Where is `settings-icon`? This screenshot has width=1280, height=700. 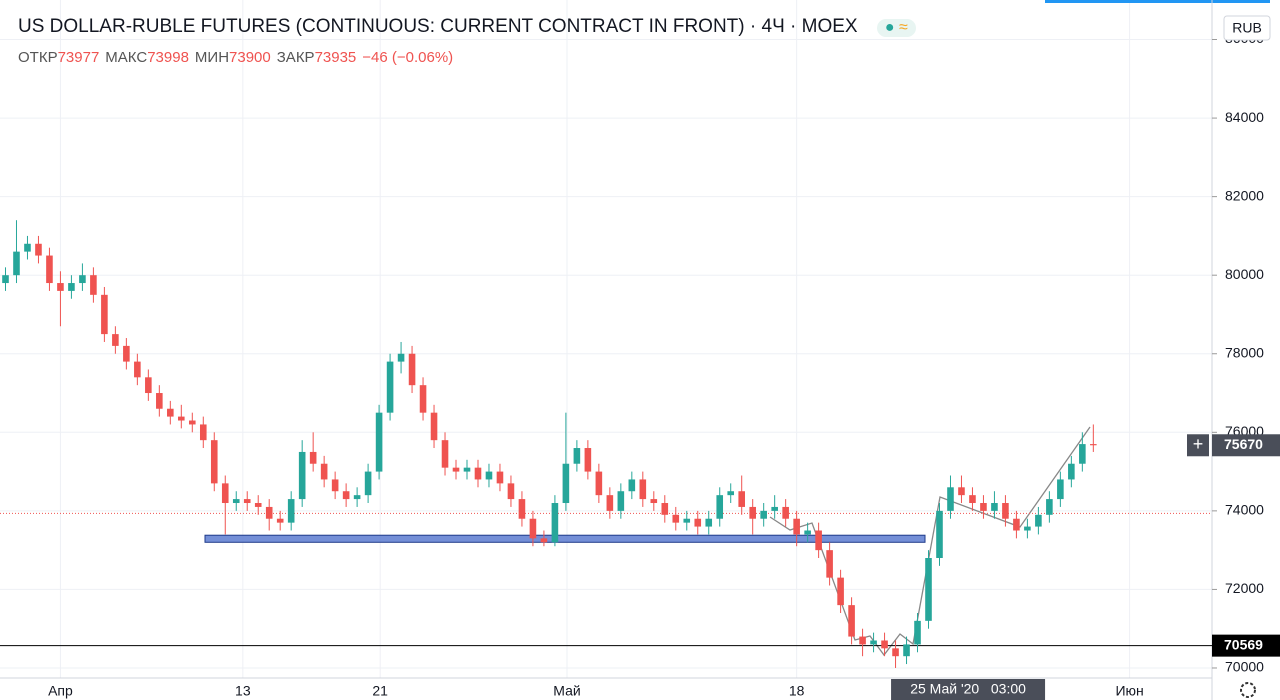 settings-icon is located at coordinates (1248, 690).